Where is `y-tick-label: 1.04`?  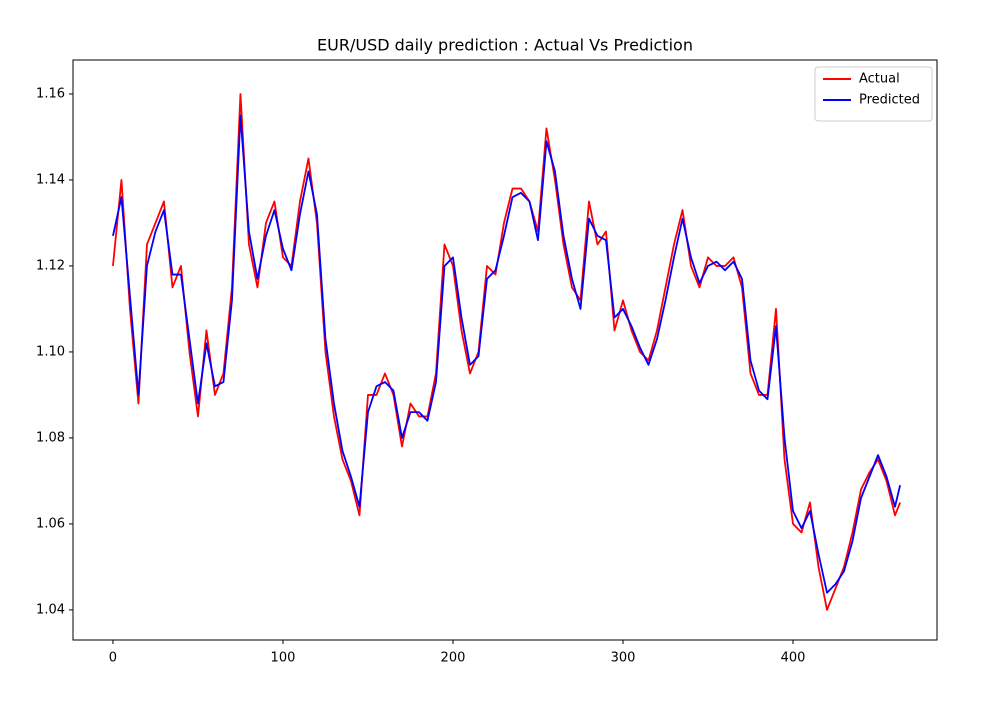 y-tick-label: 1.04 is located at coordinates (50, 609).